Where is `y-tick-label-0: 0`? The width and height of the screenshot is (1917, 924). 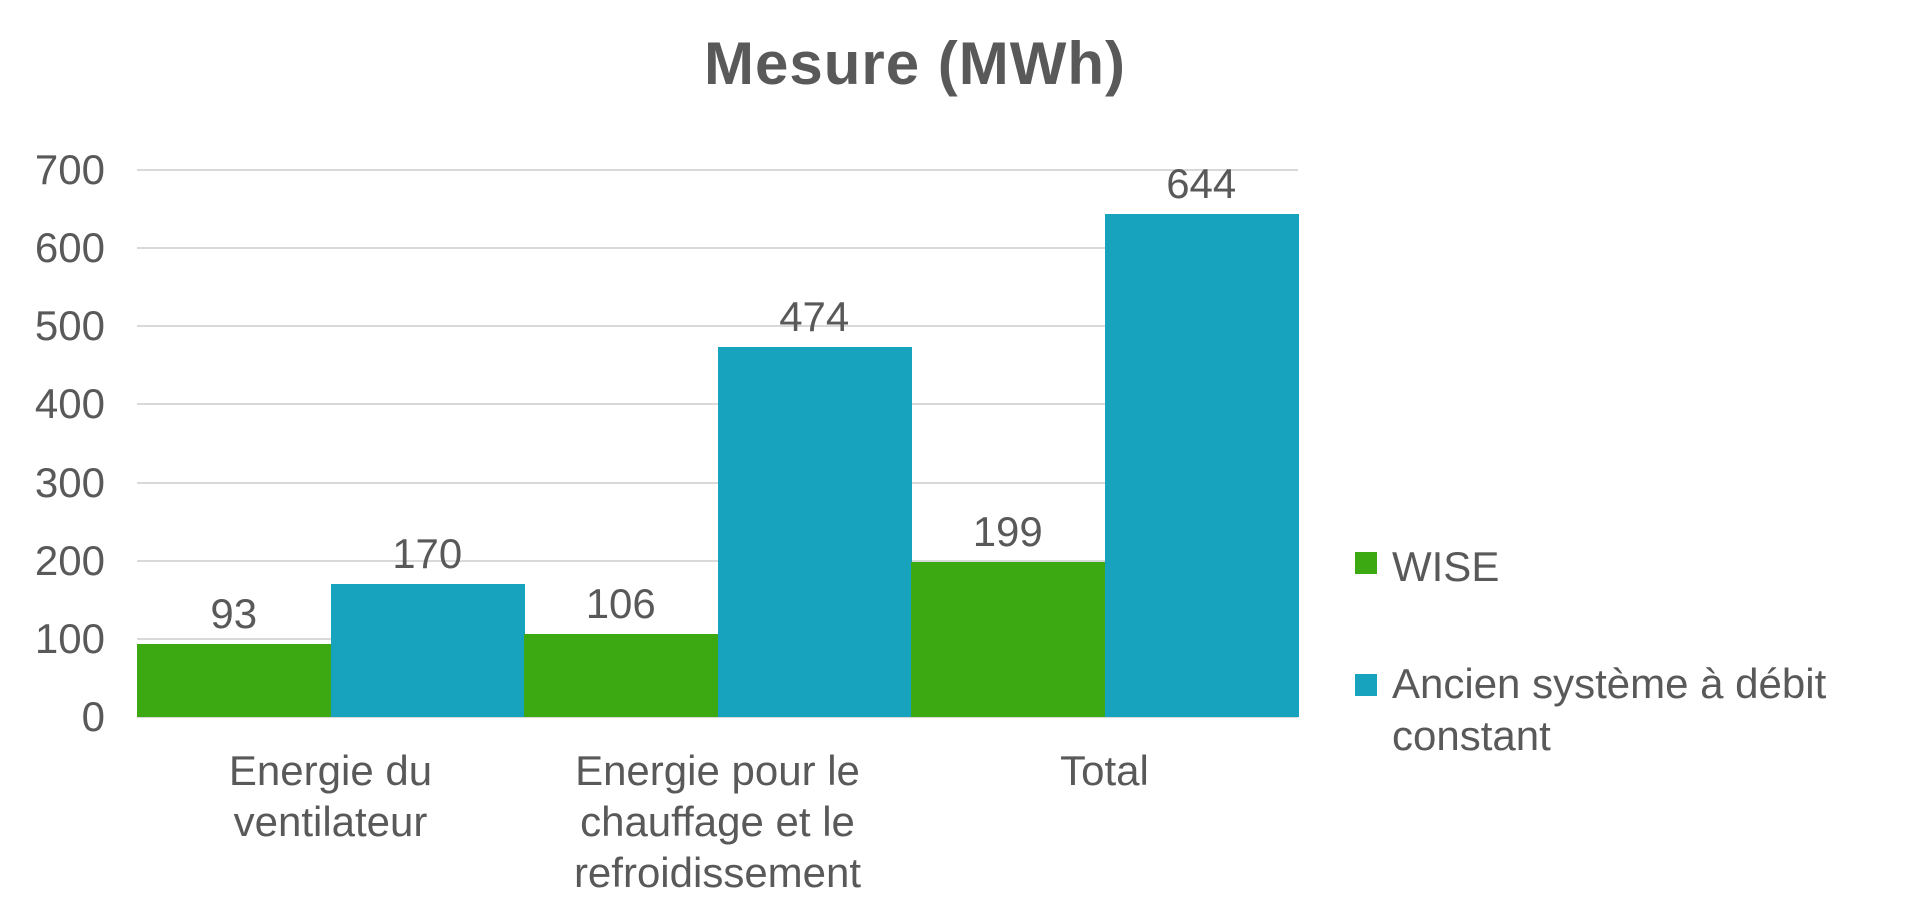 y-tick-label-0: 0 is located at coordinates (93, 716).